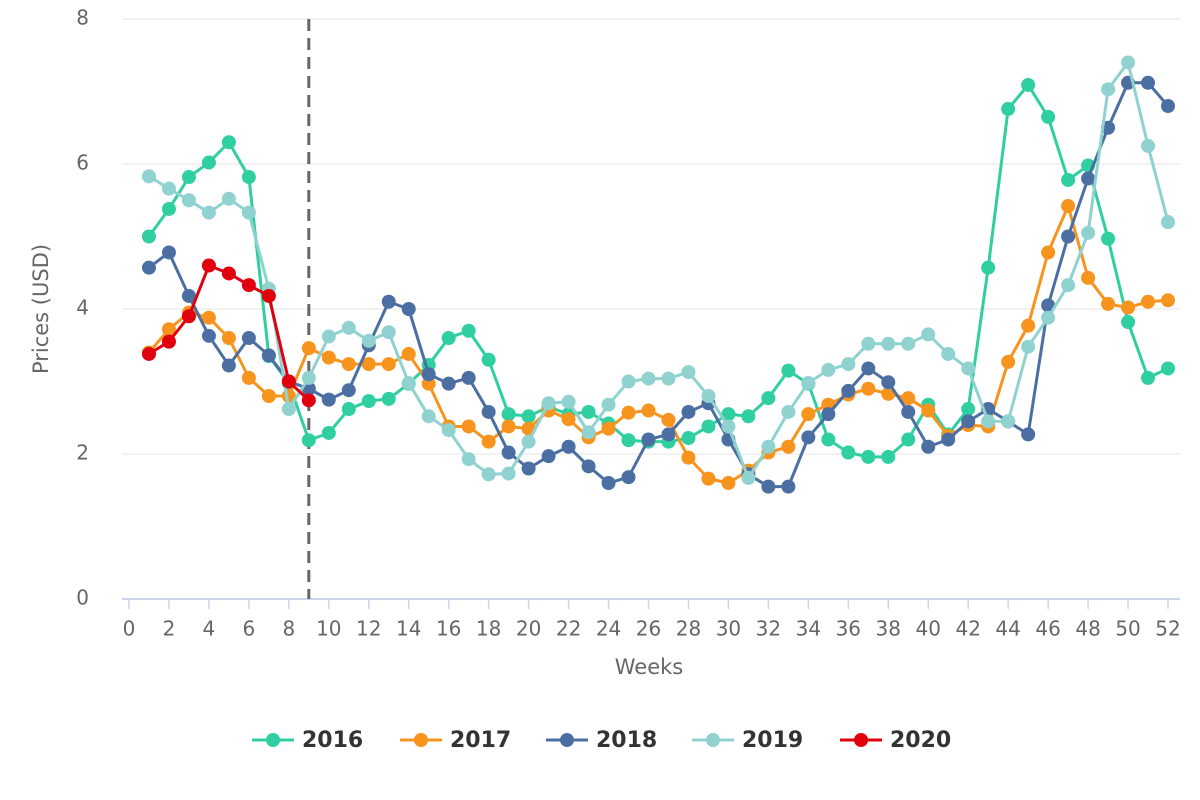 The width and height of the screenshot is (1200, 800). Describe the element at coordinates (129, 629) in the screenshot. I see `x-tick-label: 0` at that location.